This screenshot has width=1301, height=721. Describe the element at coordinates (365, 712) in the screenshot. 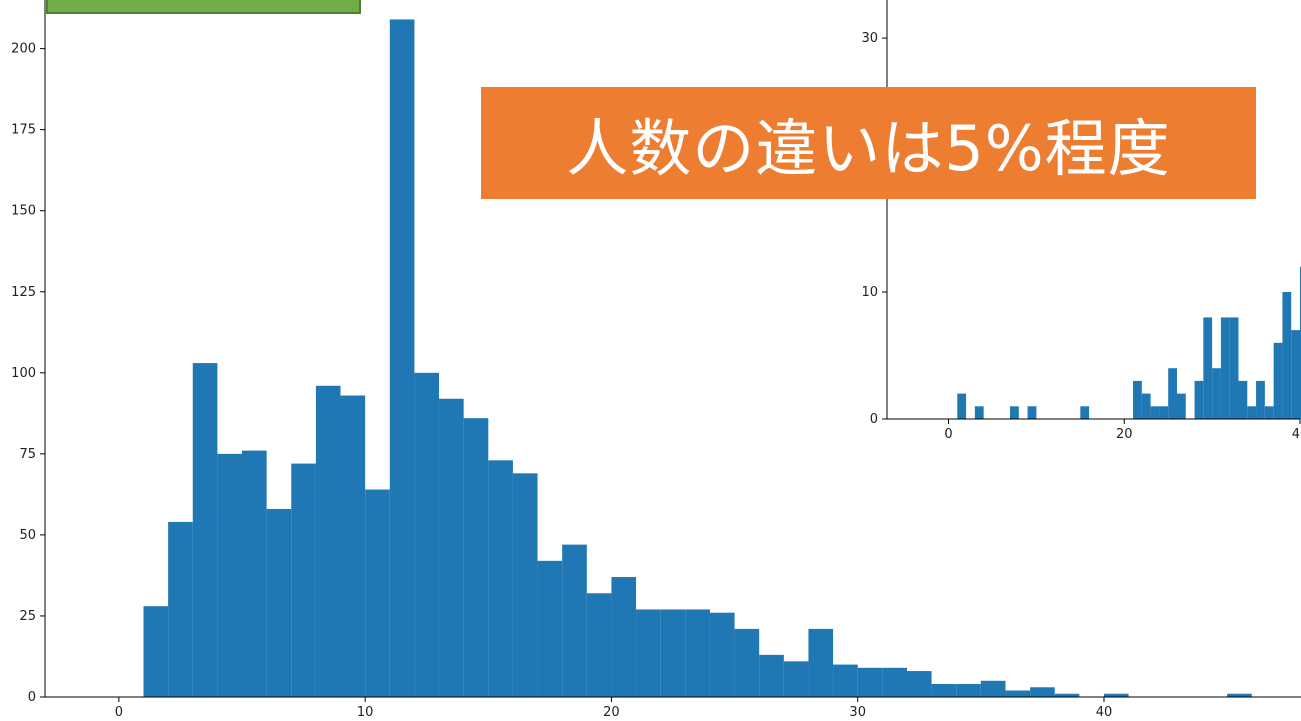

I see `main-x-tick-label: 10` at that location.